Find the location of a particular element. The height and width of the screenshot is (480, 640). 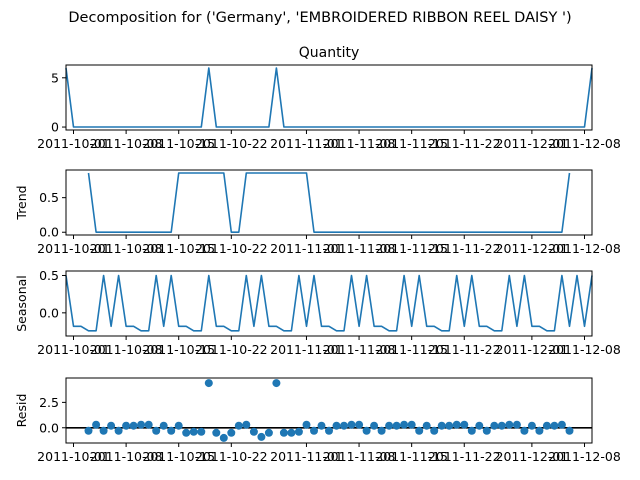

y-axis-label: Trend is located at coordinates (21, 202).